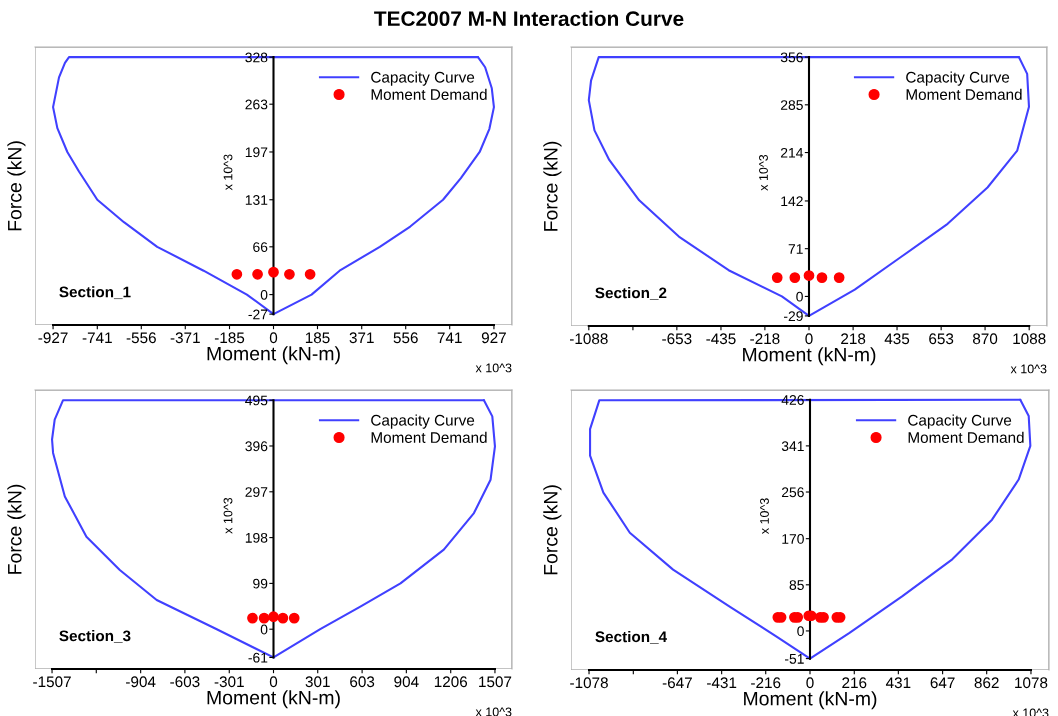  What do you see at coordinates (794, 659) in the screenshot?
I see `y-tick-label: -51` at bounding box center [794, 659].